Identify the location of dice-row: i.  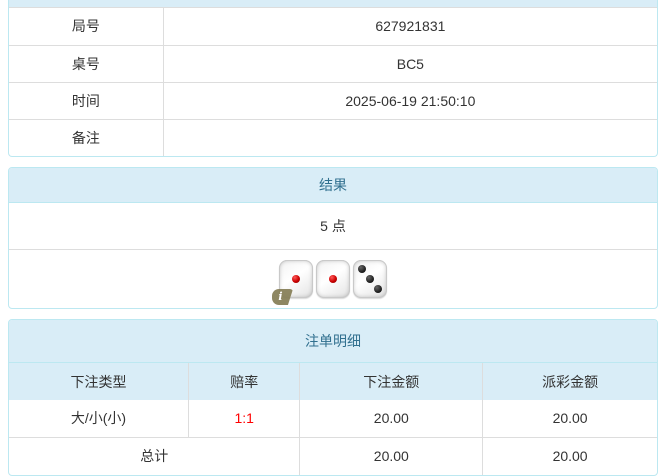
(333, 279).